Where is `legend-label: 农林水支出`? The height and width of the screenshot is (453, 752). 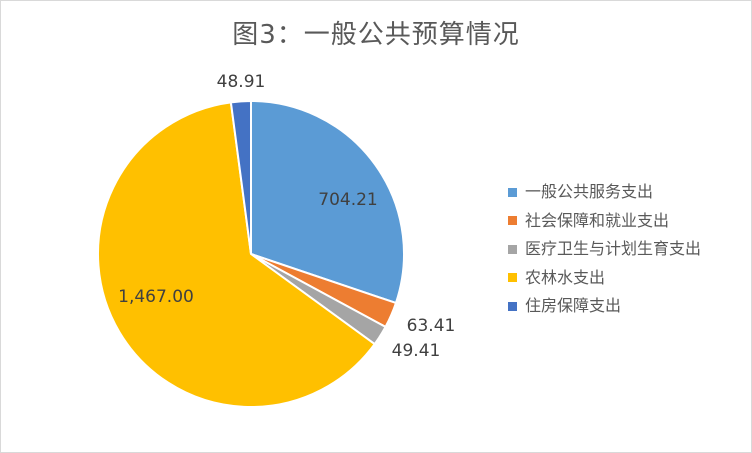
legend-label: 农林水支出 is located at coordinates (565, 277).